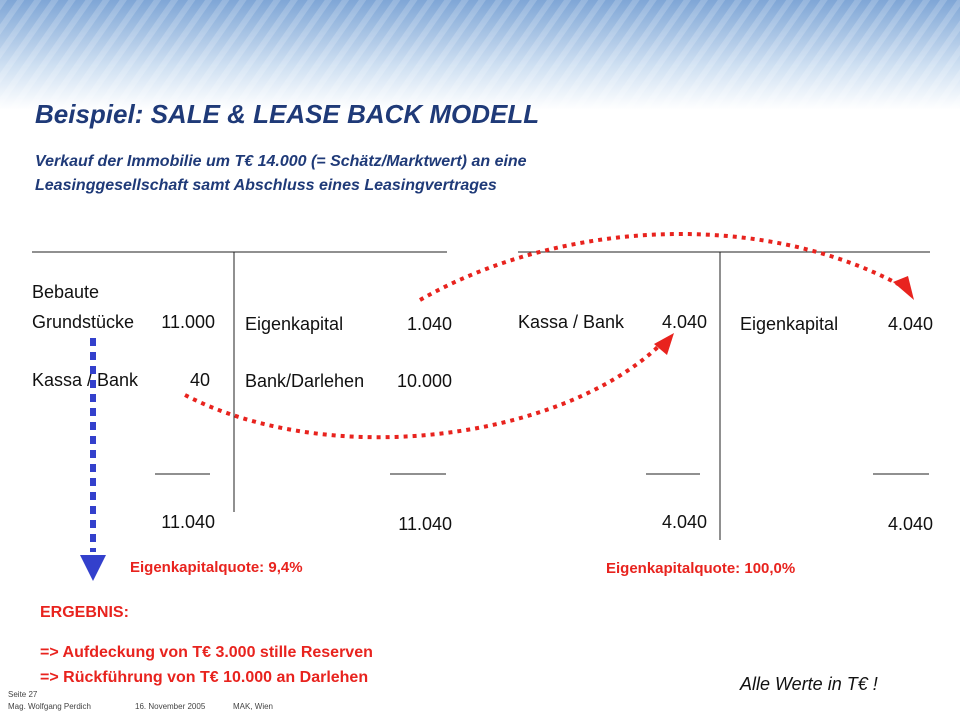  Describe the element at coordinates (83, 322) in the screenshot. I see `account-label: Grundstücke` at that location.